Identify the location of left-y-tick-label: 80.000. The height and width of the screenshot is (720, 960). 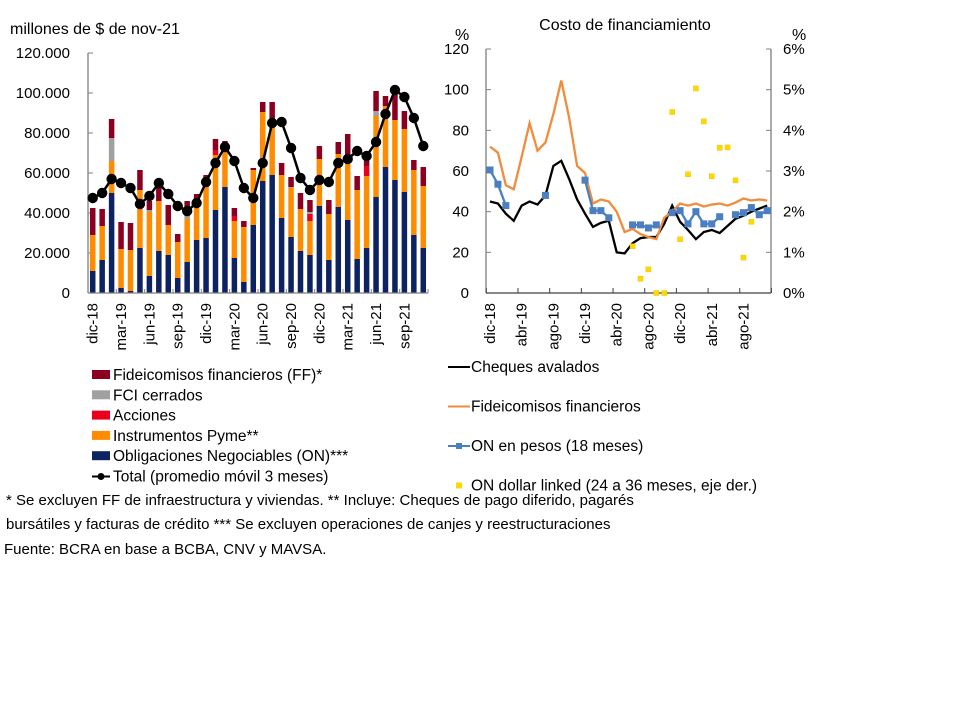
(47, 133).